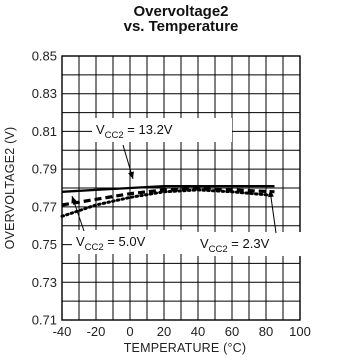  I want to click on x-tick-label: 20, so click(164, 331).